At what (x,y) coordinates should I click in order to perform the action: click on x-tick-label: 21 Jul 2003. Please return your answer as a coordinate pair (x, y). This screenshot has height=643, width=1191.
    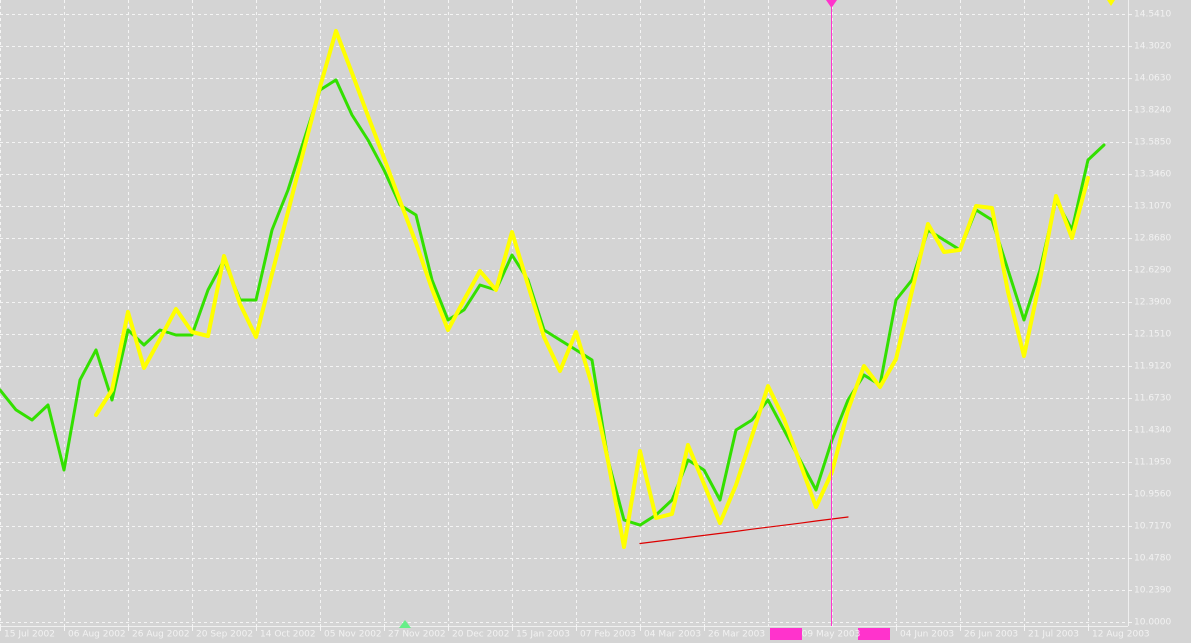
    Looking at the image, I should click on (1053, 635).